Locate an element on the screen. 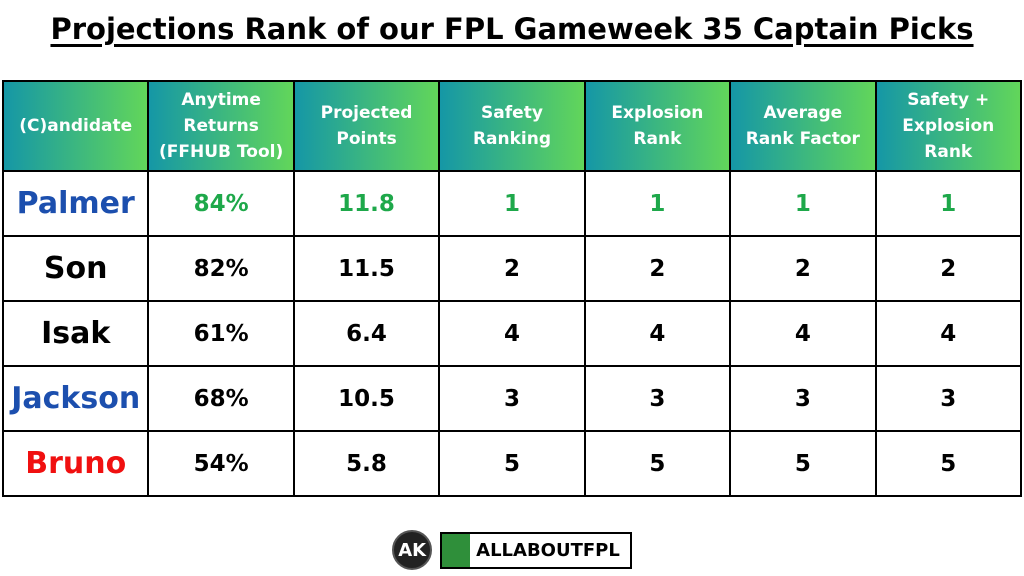  table-row: Jackson 68% 10.5 3 3 3 3 is located at coordinates (512, 398).